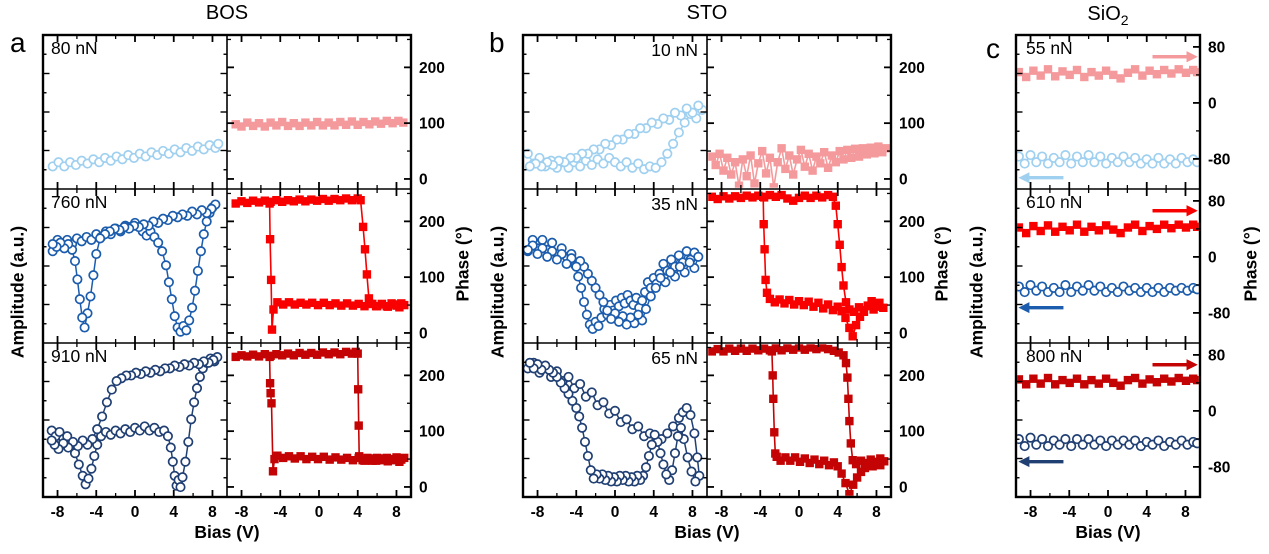  I want to click on force-label-a-80nN: 80 nN, so click(74, 48).